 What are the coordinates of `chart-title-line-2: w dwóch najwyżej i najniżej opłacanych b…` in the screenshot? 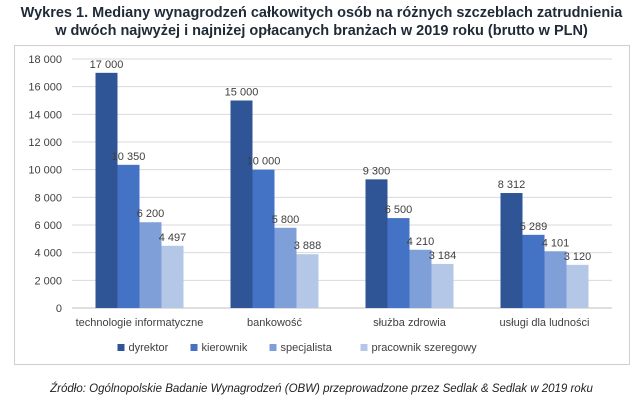 It's located at (321, 31).